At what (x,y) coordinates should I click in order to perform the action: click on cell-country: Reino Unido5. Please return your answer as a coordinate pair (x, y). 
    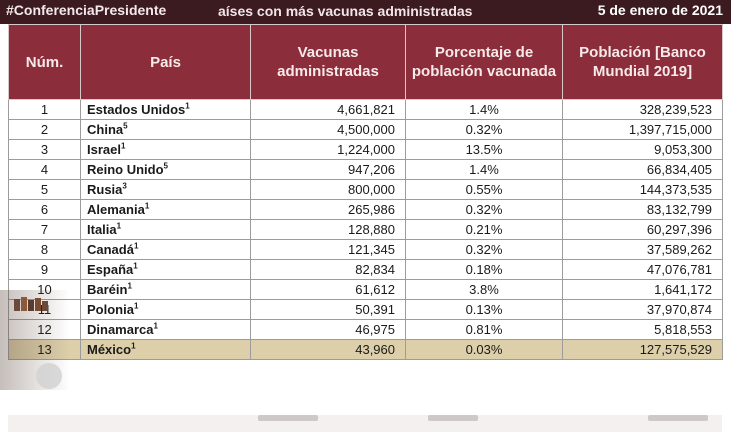
    Looking at the image, I should click on (165, 169).